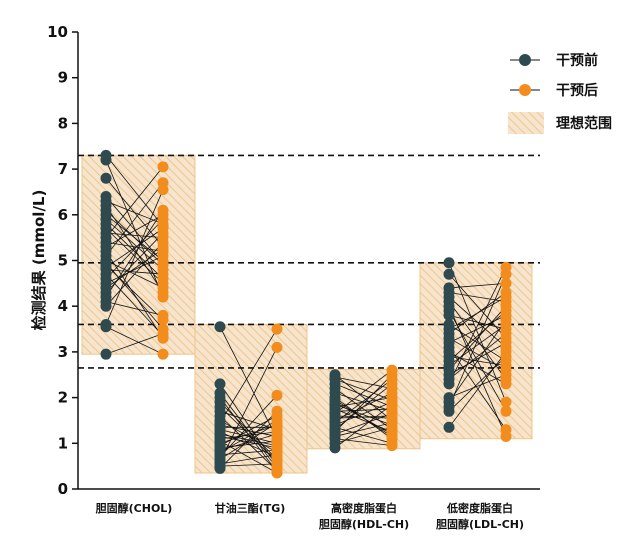 The height and width of the screenshot is (549, 640). What do you see at coordinates (57, 32) in the screenshot?
I see `y-tick-label: 10` at bounding box center [57, 32].